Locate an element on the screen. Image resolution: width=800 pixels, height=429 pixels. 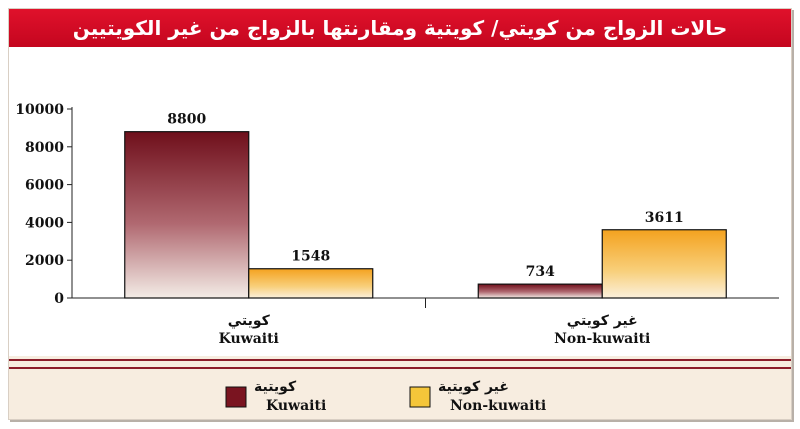
data-label: 734 is located at coordinates (540, 272).